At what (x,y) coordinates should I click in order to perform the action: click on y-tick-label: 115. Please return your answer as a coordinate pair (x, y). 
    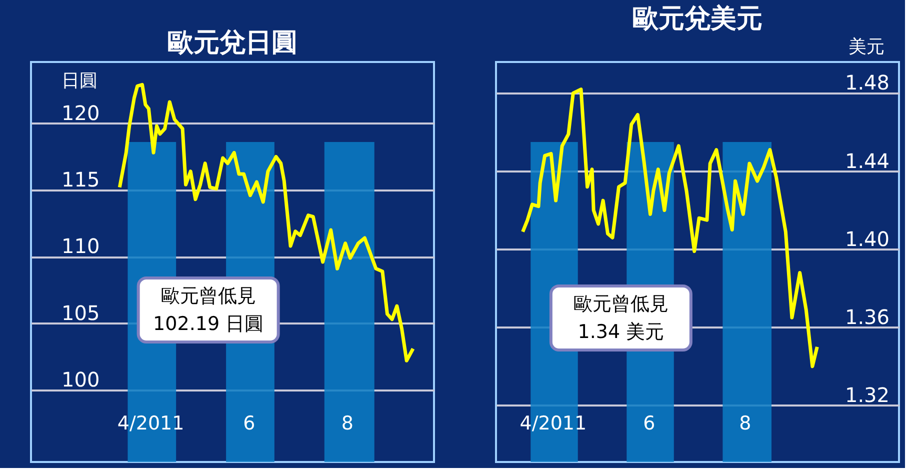
    Looking at the image, I should click on (81, 180).